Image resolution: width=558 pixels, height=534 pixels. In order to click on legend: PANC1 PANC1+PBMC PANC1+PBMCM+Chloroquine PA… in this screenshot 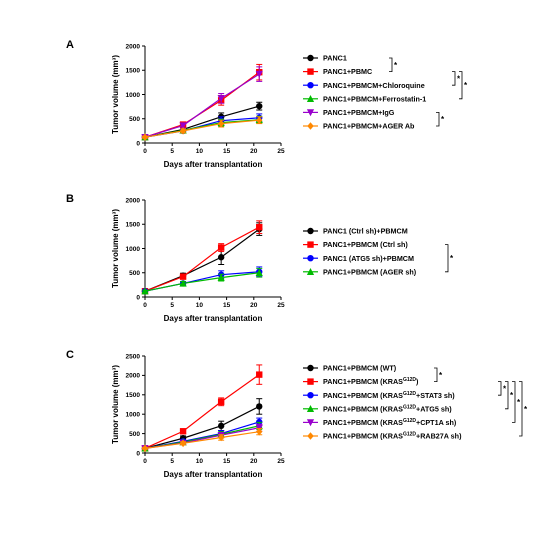, I will do `click(364, 92)`.